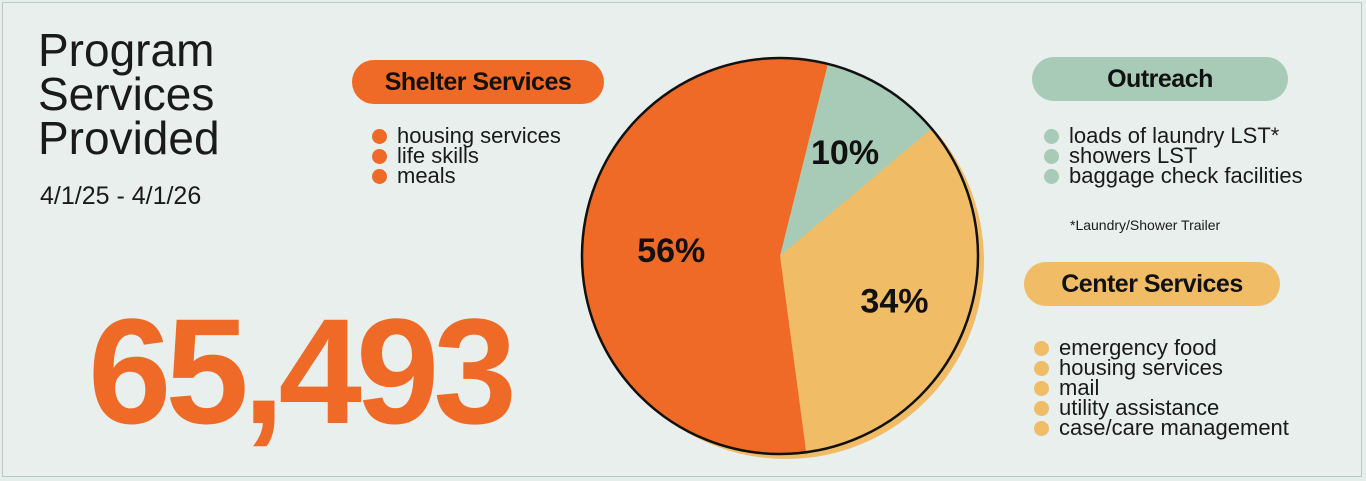  Describe the element at coordinates (1133, 155) in the screenshot. I see `list-item-label: showers LST` at that location.